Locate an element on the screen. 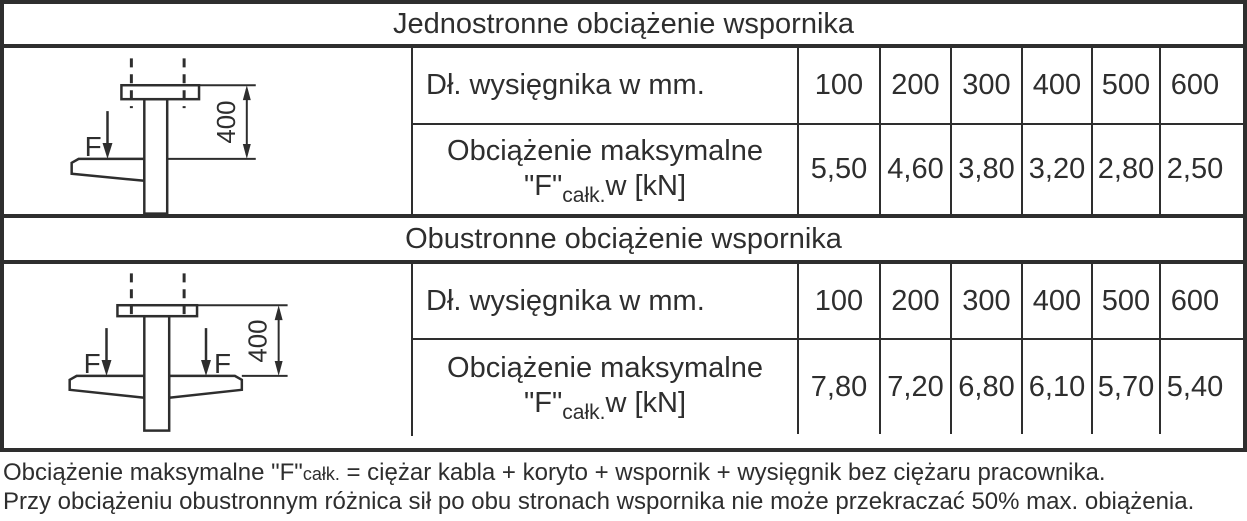 This screenshot has width=1247, height=521. force-label-left: F is located at coordinates (92, 363).